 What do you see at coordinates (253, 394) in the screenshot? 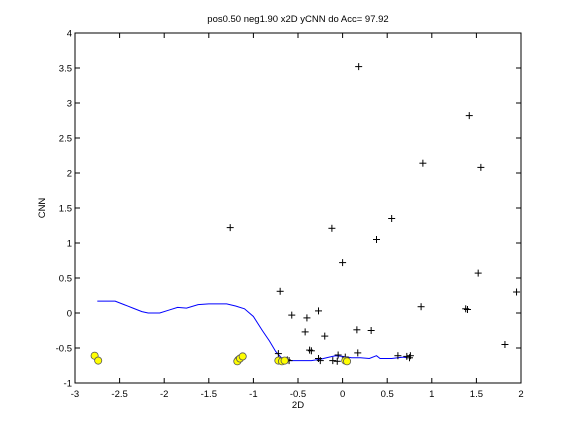
I see `x-tick-label: -1` at bounding box center [253, 394].